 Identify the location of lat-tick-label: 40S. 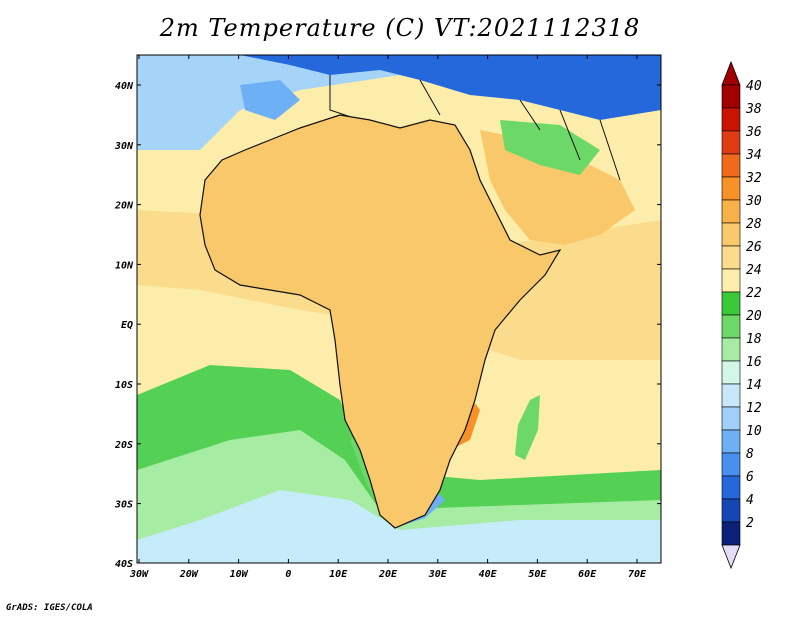
(124, 564).